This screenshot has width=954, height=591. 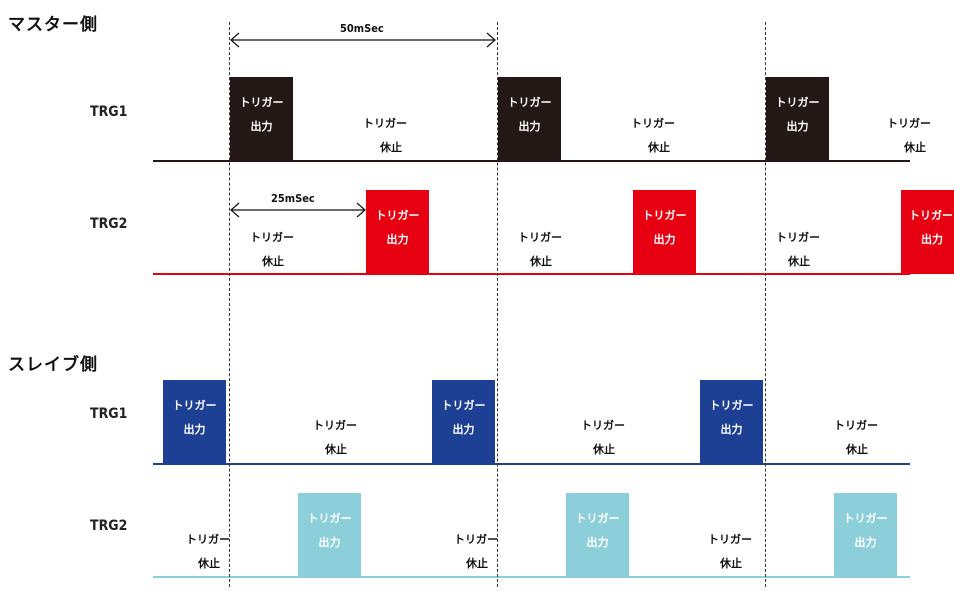 I want to click on slave-trg2-baseline, so click(x=531, y=577).